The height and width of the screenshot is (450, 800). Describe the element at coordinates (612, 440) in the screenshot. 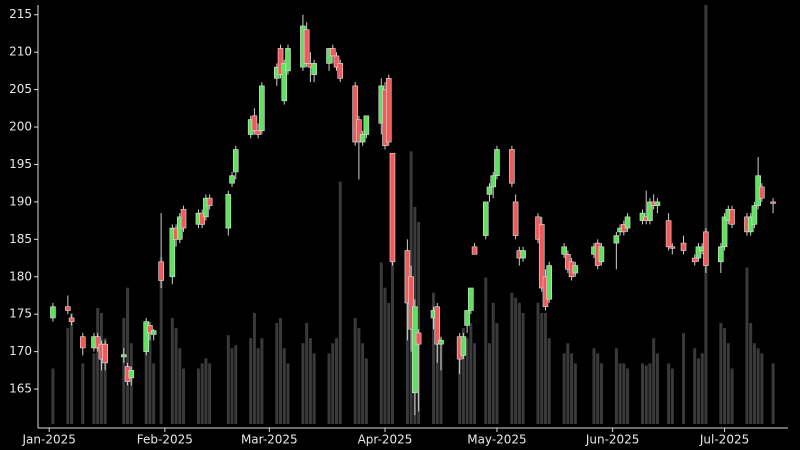

I see `x-tick-label: Jun-2025` at that location.